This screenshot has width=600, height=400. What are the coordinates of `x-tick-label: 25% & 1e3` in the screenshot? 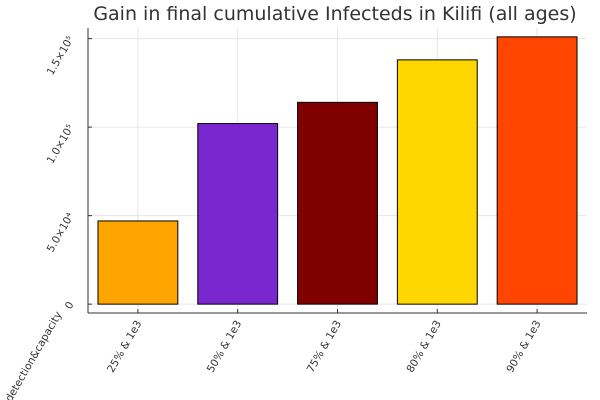 It's located at (124, 347).